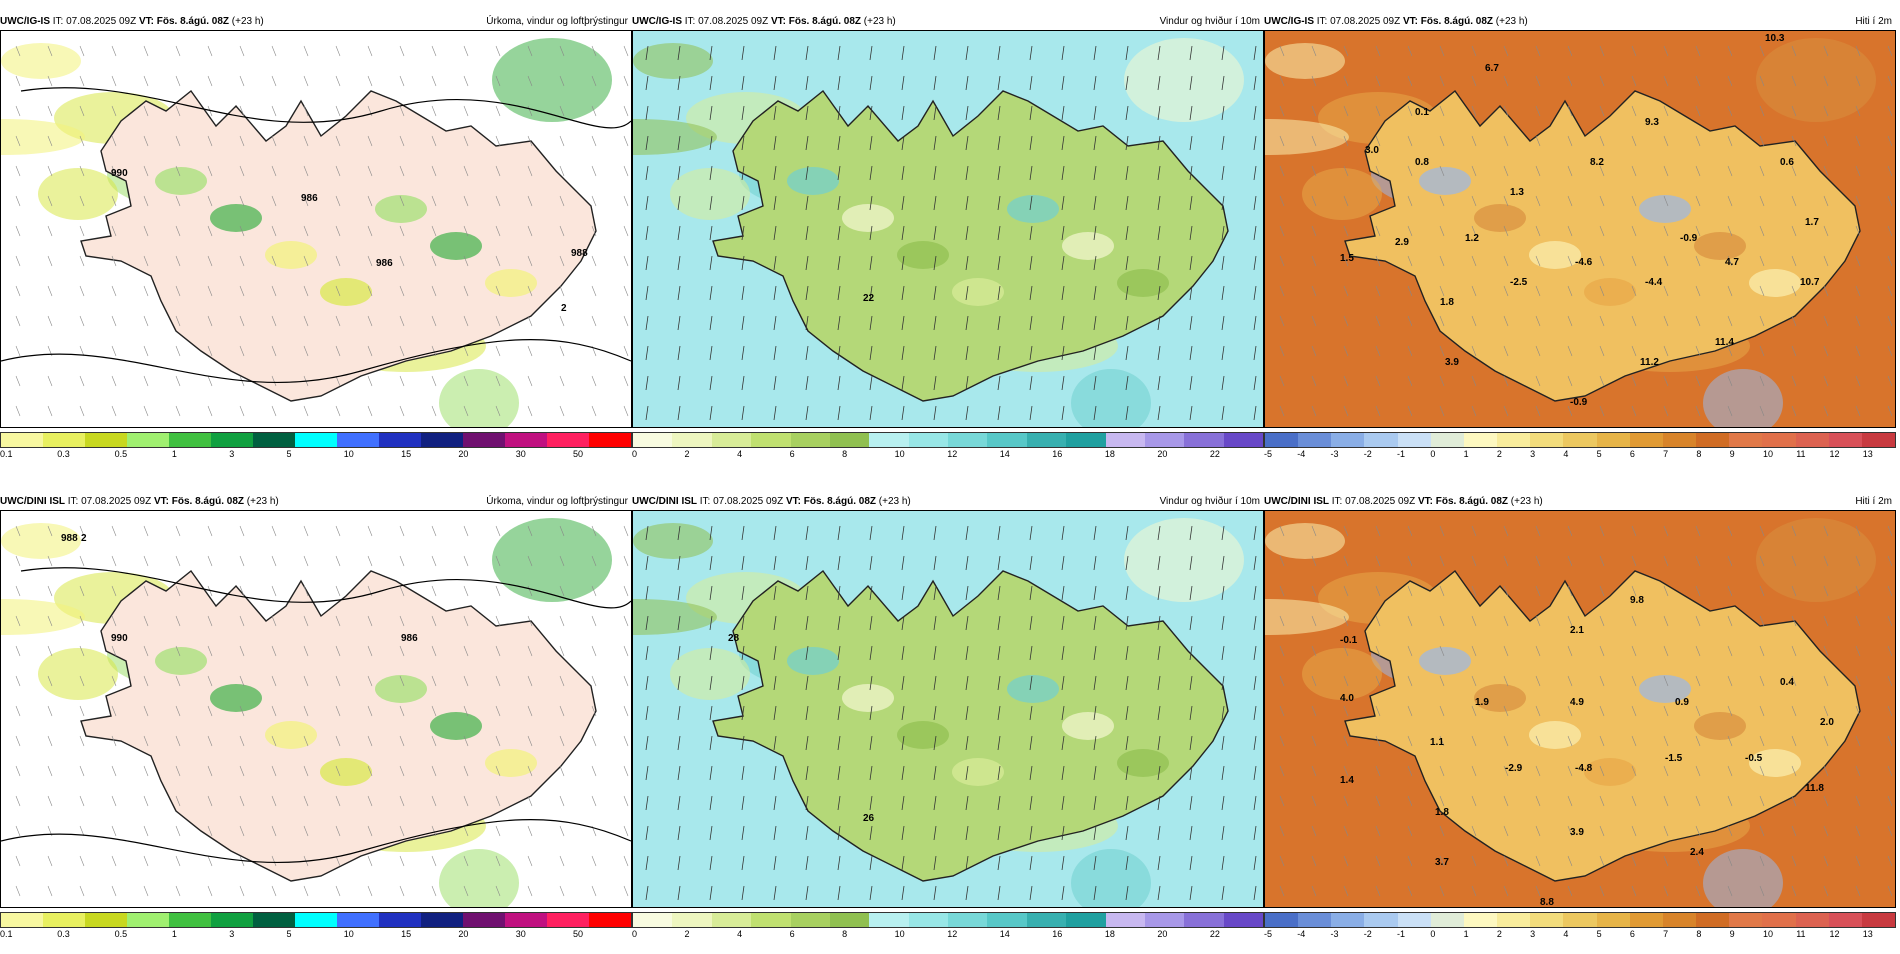 The image size is (1900, 954). What do you see at coordinates (1057, 454) in the screenshot?
I see `color-bar-tick: 16` at bounding box center [1057, 454].